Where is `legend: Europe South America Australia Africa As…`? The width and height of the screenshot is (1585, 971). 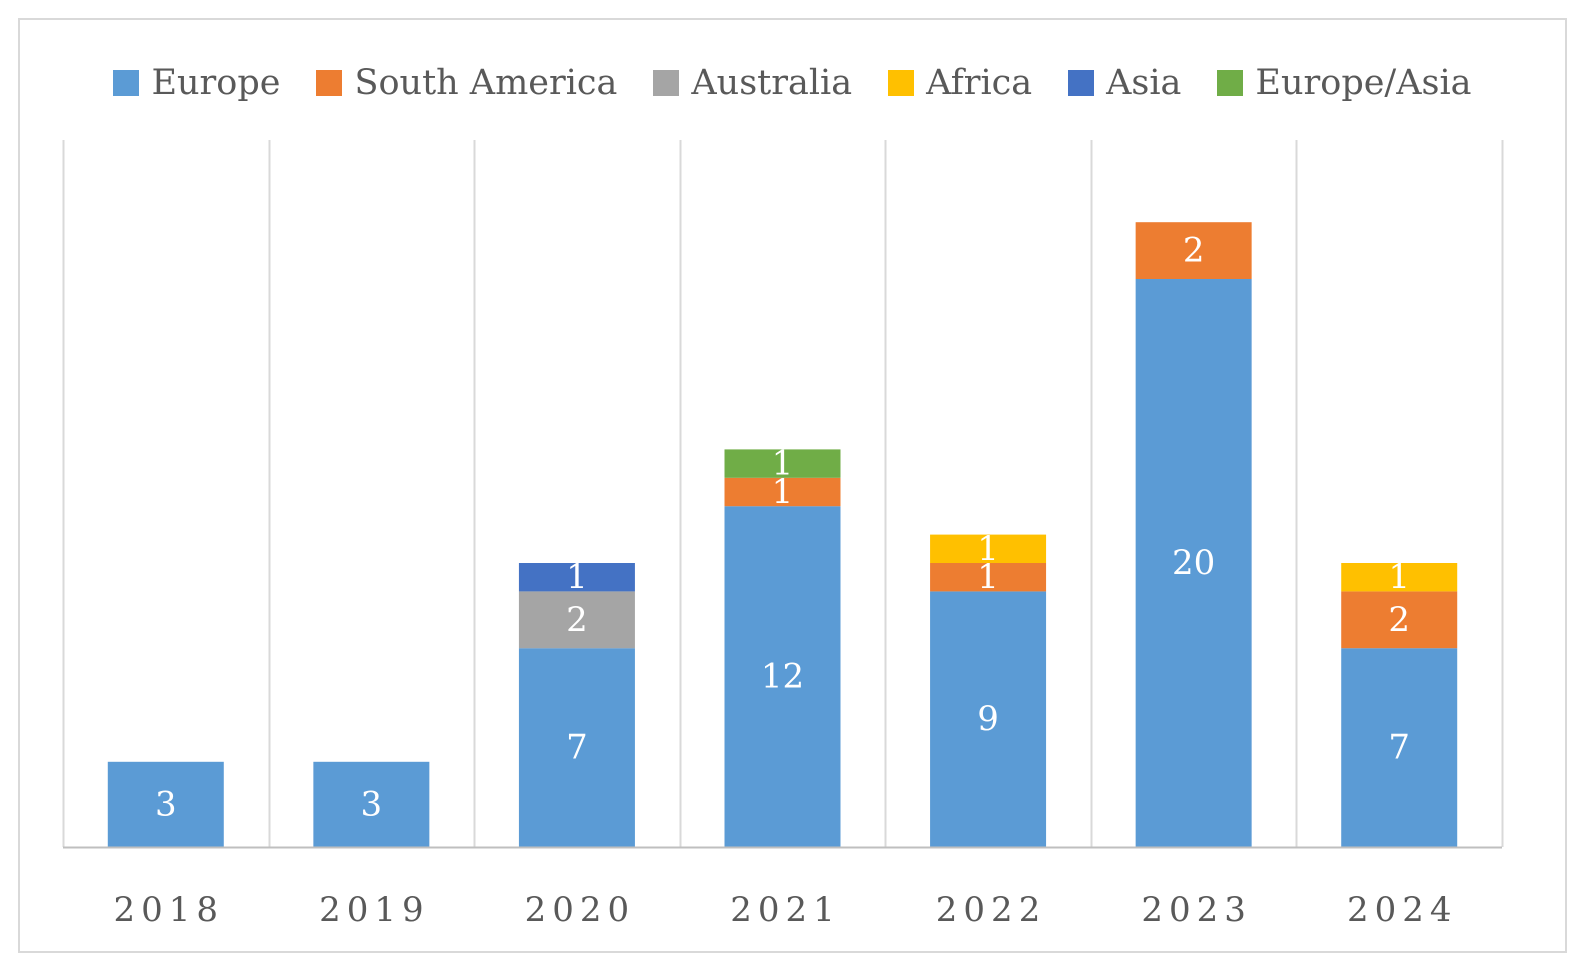 legend: Europe South America Australia Africa As… is located at coordinates (792, 83).